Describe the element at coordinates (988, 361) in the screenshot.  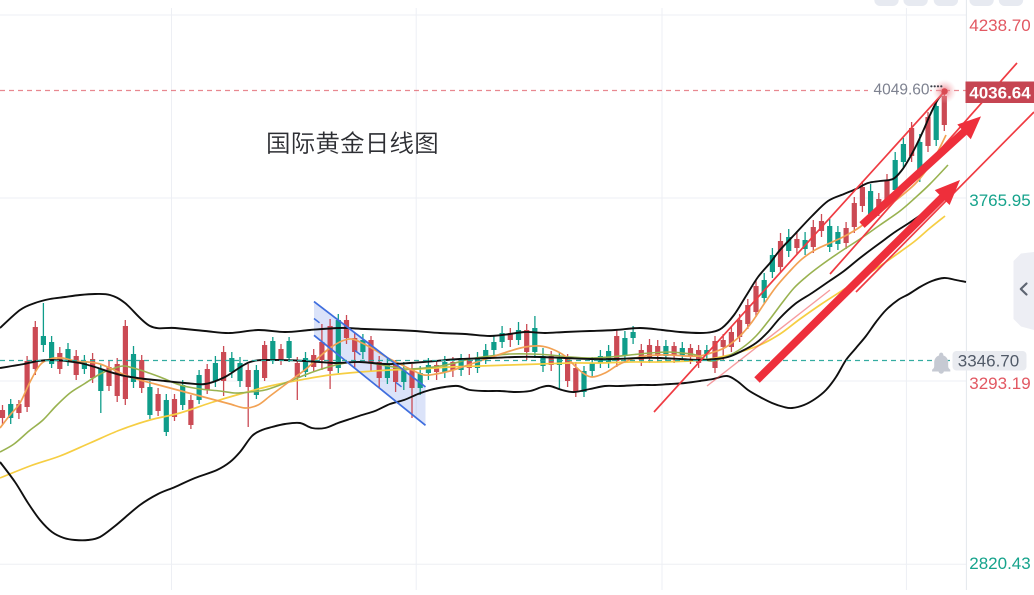
I see `svg-text: 3346.70` at that location.